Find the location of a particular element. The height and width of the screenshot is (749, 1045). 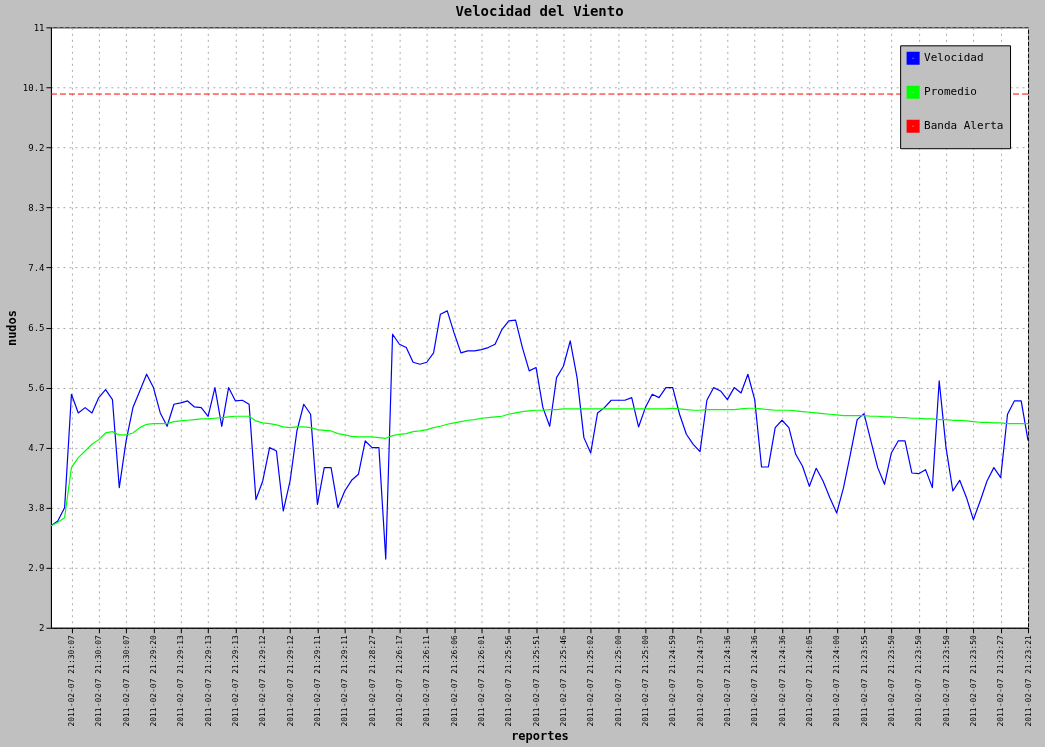

x-tick-label: 2011-02-07 21:24:05 is located at coordinates (809, 681).